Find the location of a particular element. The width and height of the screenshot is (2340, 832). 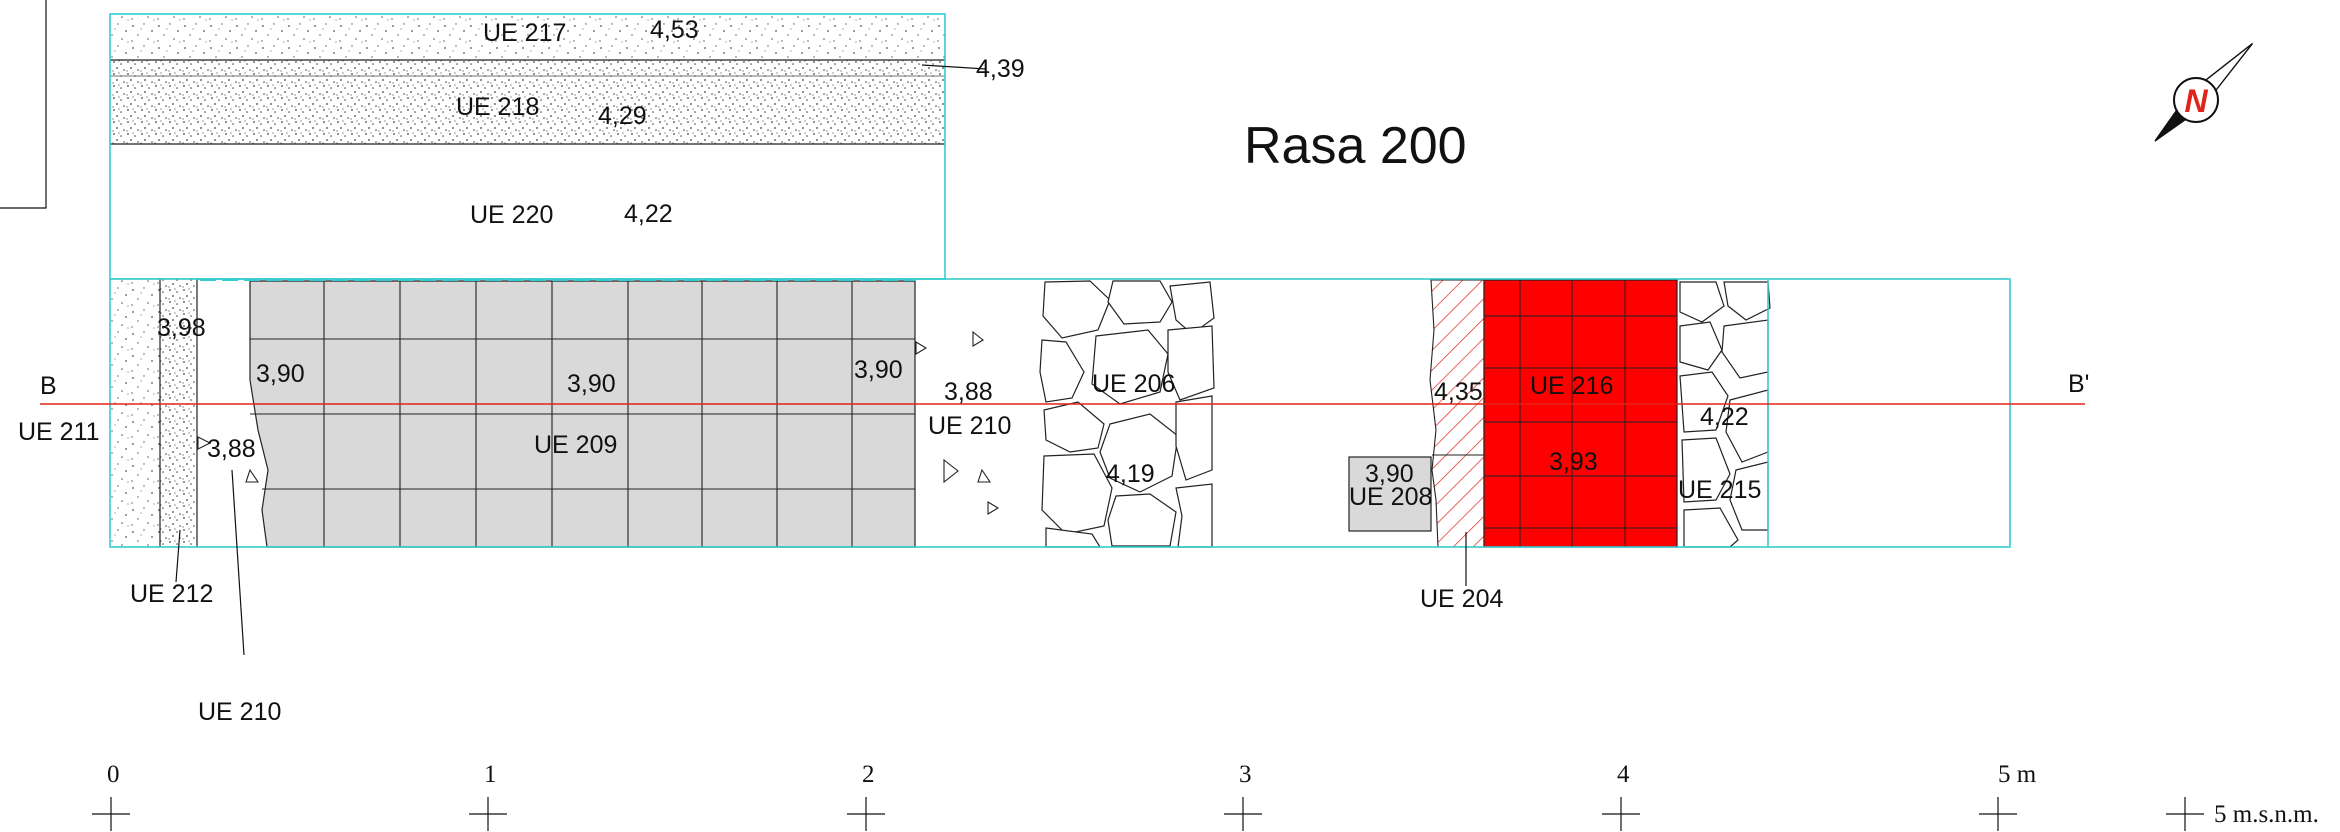

scale-tick-label-0: 0 is located at coordinates (113, 774).